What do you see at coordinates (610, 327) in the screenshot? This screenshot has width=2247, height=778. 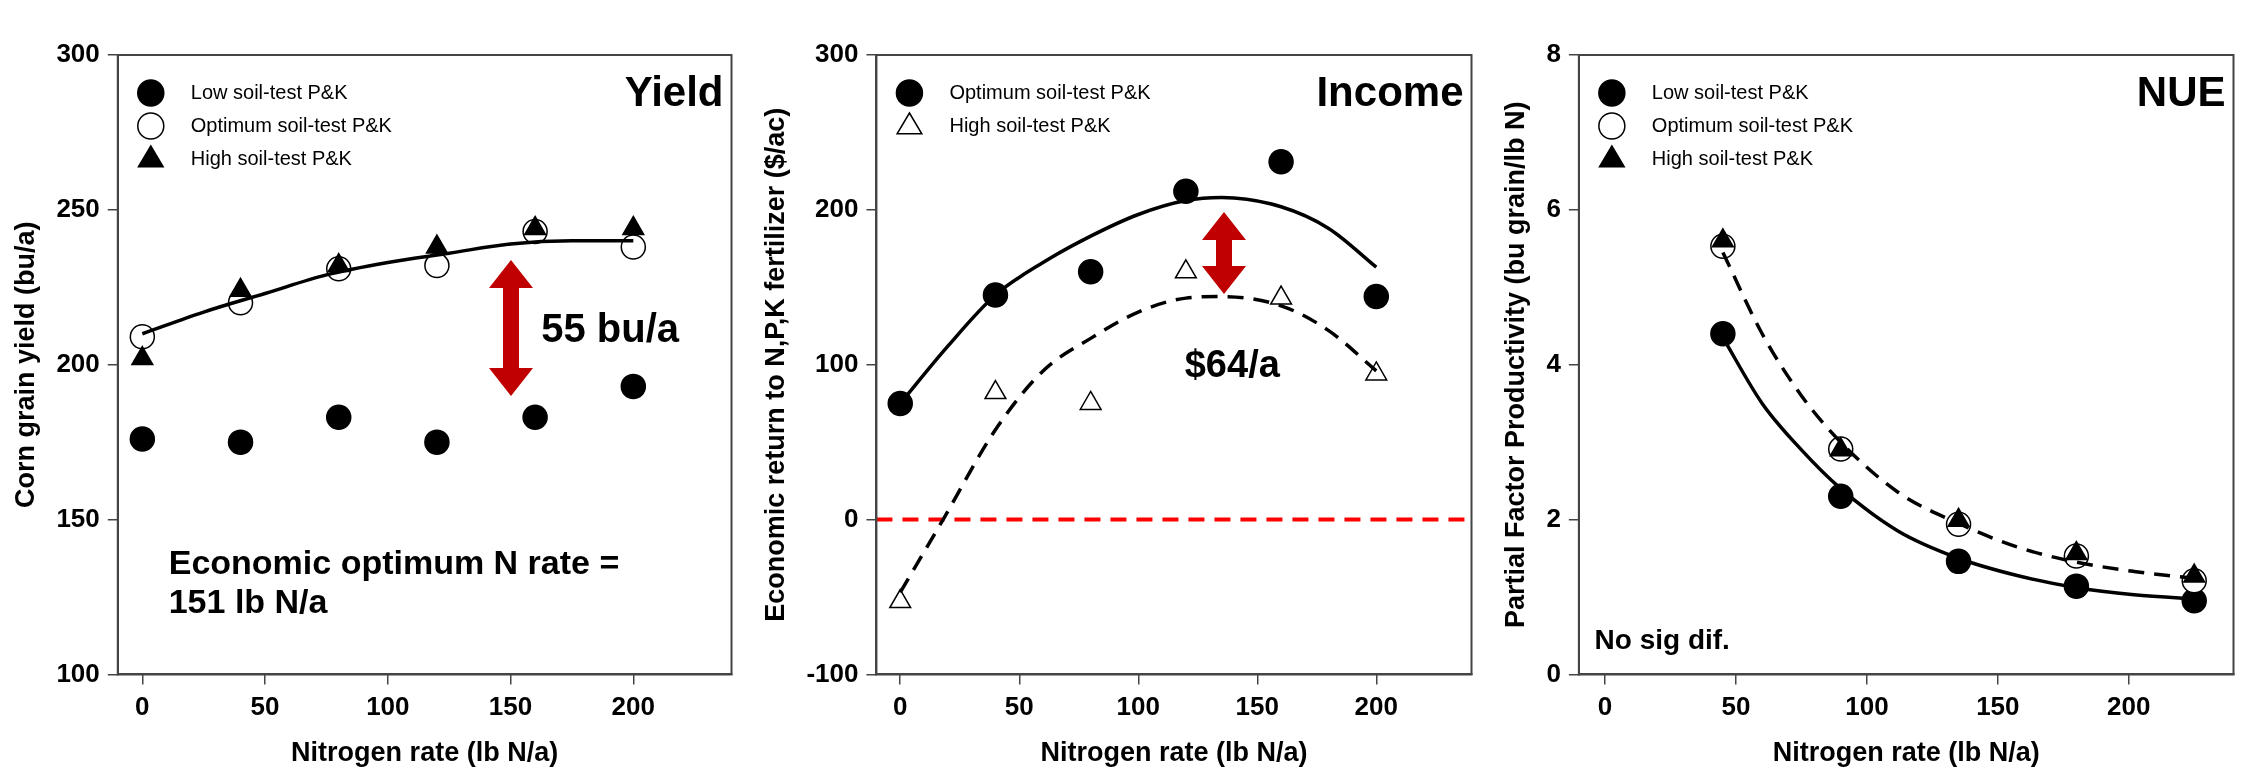 I see `annotation: 55 bu/a` at bounding box center [610, 327].